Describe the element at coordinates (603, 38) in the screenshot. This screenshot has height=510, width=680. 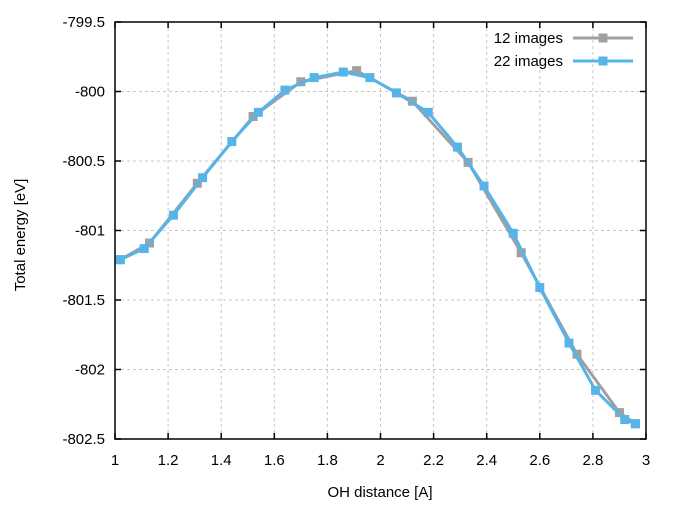
I see `legend-sample-marker-12-images` at that location.